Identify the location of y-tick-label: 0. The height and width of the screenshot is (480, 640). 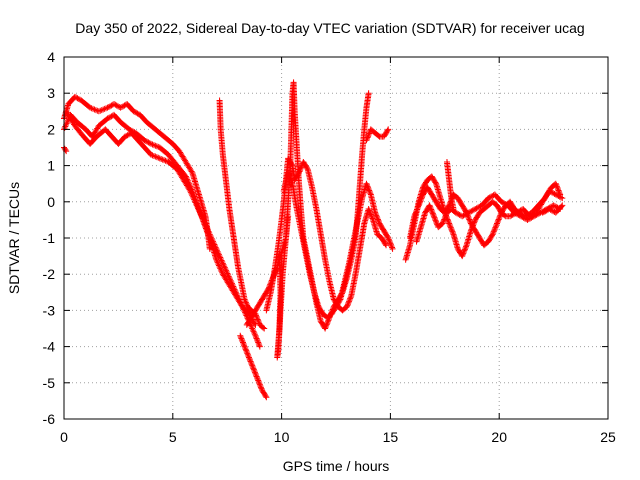
(51, 202).